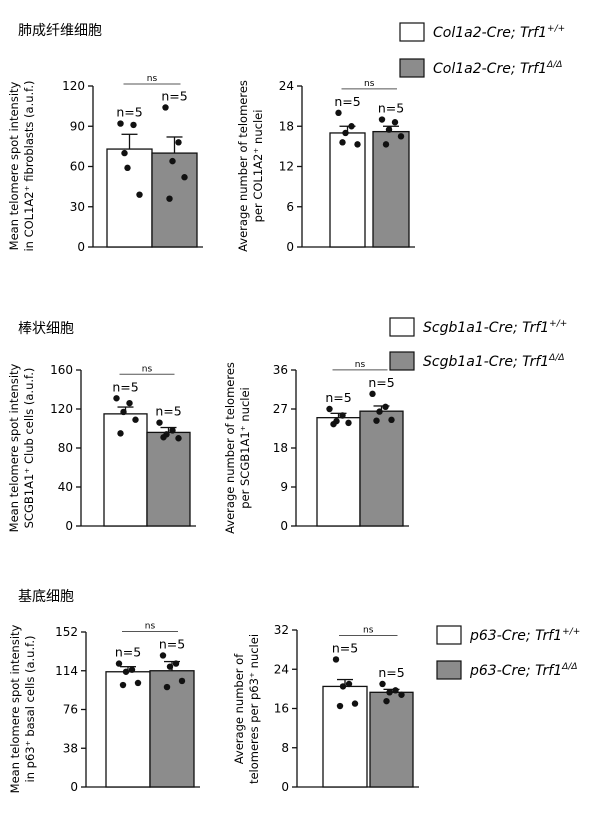 The image size is (595, 828). Describe the element at coordinates (497, 68) in the screenshot. I see `legend-label: Col1a2-Cre; Trf1Δ/Δ` at that location.